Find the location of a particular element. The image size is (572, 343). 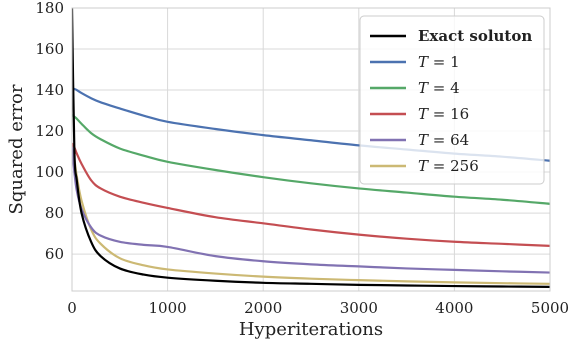

y-tick-label: 60 is located at coordinates (54, 254).